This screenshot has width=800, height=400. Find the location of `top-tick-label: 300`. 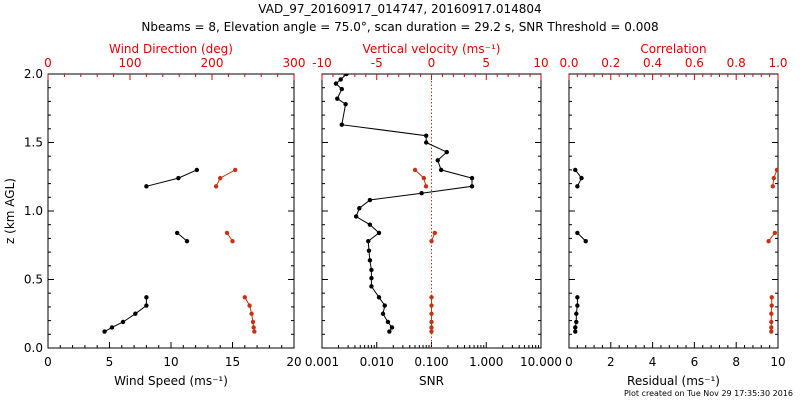

top-tick-label: 300 is located at coordinates (294, 63).